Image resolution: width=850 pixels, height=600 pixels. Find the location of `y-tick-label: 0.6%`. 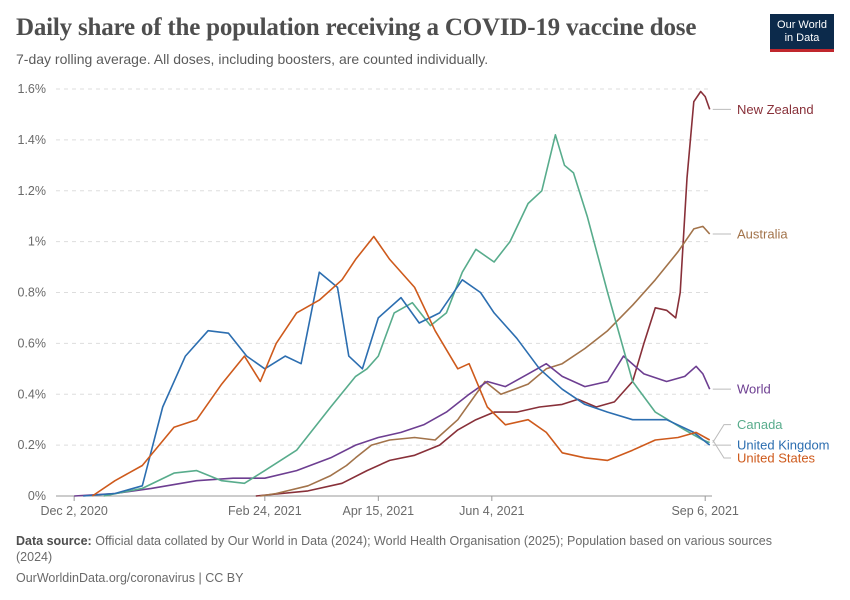

y-tick-label: 0.6% is located at coordinates (32, 343).